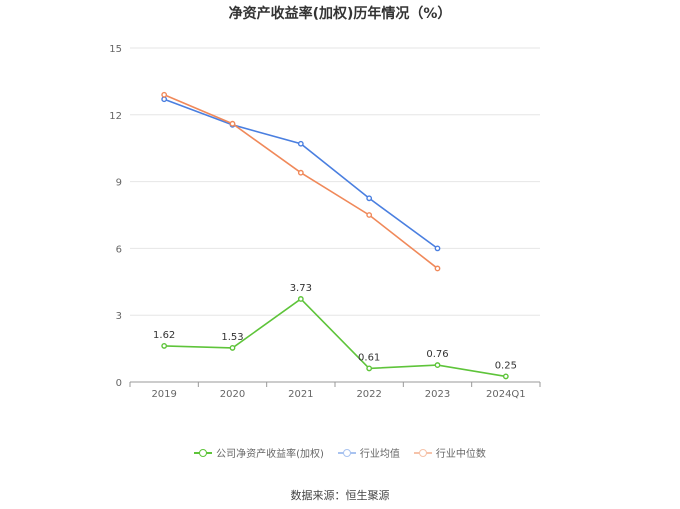 The height and width of the screenshot is (509, 680). I want to click on x-tick-label: 2019, so click(163, 394).